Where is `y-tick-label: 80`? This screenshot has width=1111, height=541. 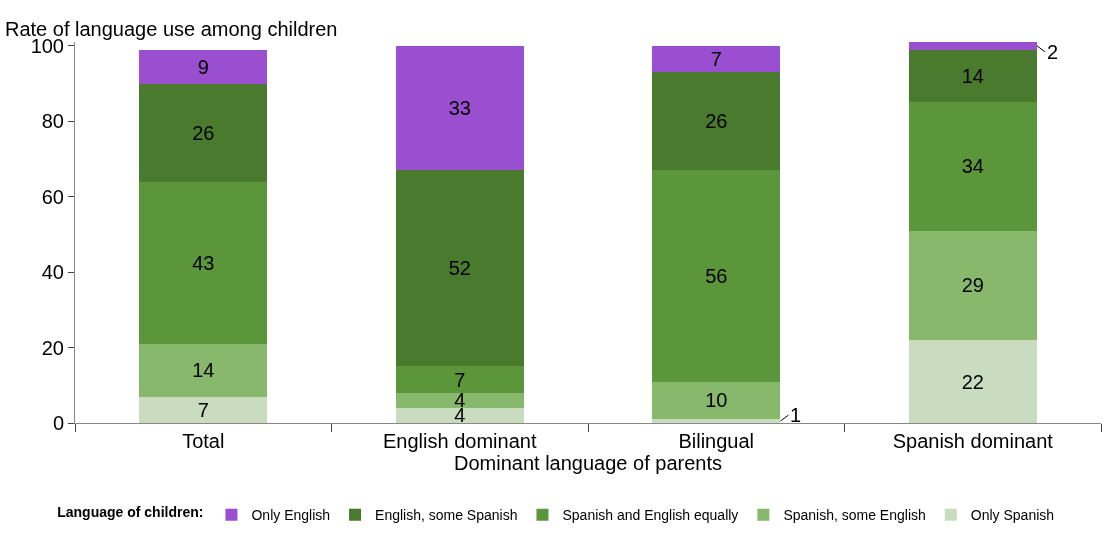
y-tick-label: 80 is located at coordinates (52, 121).